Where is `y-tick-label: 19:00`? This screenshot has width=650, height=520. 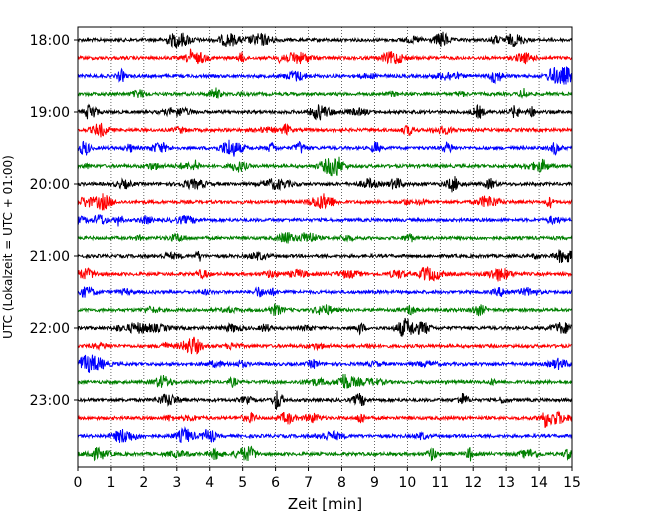
y-tick-label: 19:00 is located at coordinates (50, 113).